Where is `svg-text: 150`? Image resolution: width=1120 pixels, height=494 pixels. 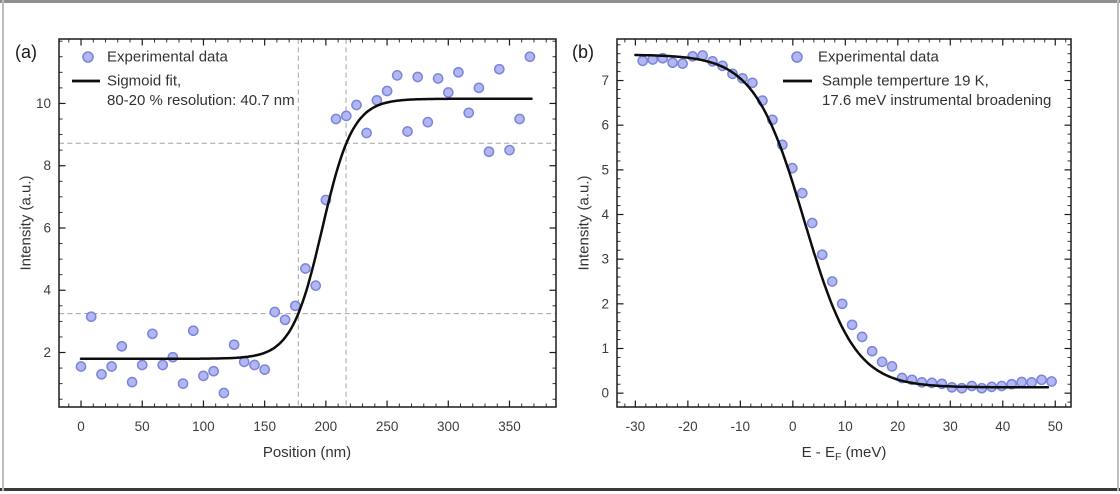
svg-text: 150 is located at coordinates (264, 426).